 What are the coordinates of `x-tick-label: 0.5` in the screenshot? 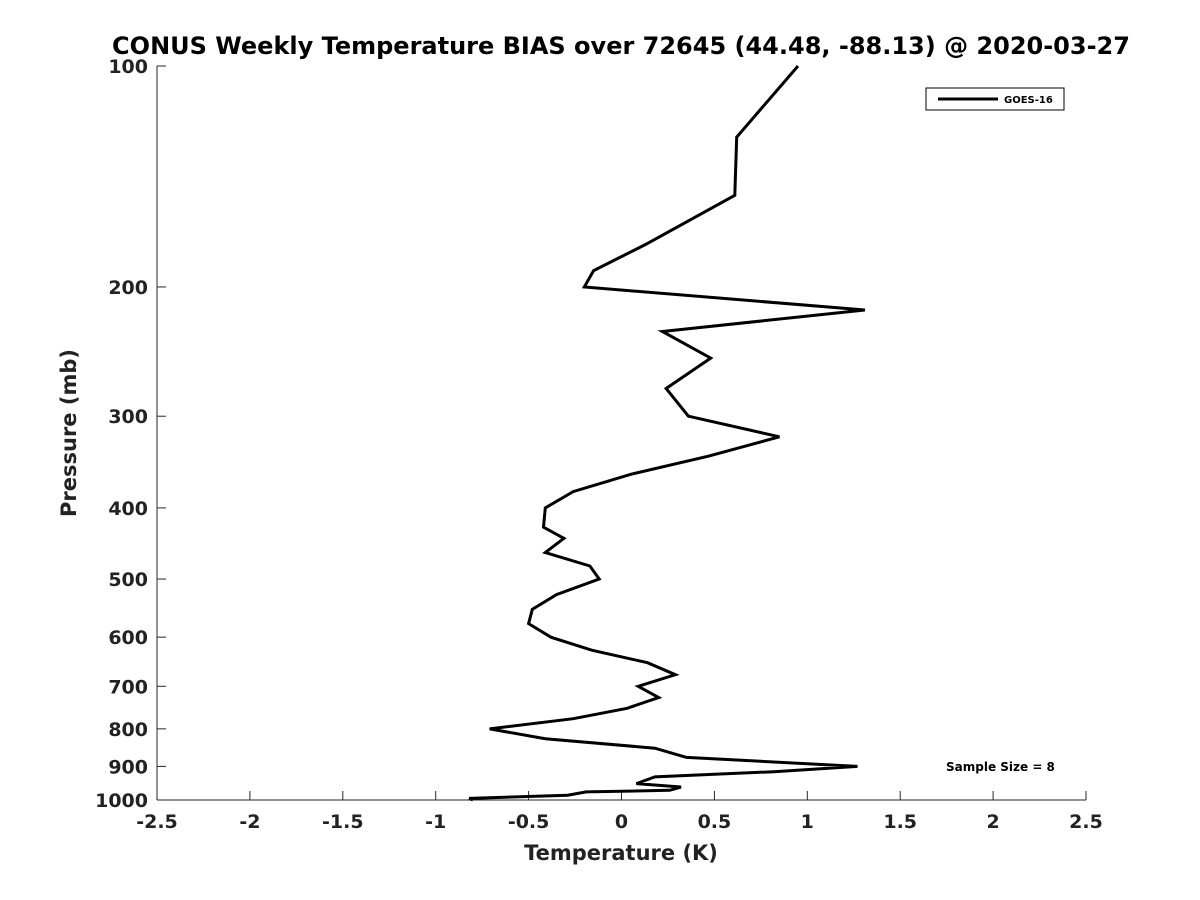 It's located at (715, 822).